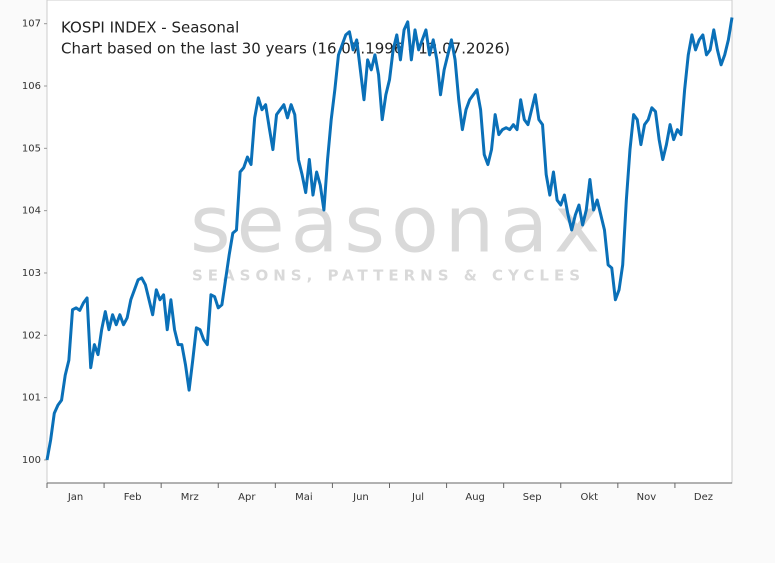  What do you see at coordinates (31, 398) in the screenshot?
I see `y-tick-label: 101` at bounding box center [31, 398].